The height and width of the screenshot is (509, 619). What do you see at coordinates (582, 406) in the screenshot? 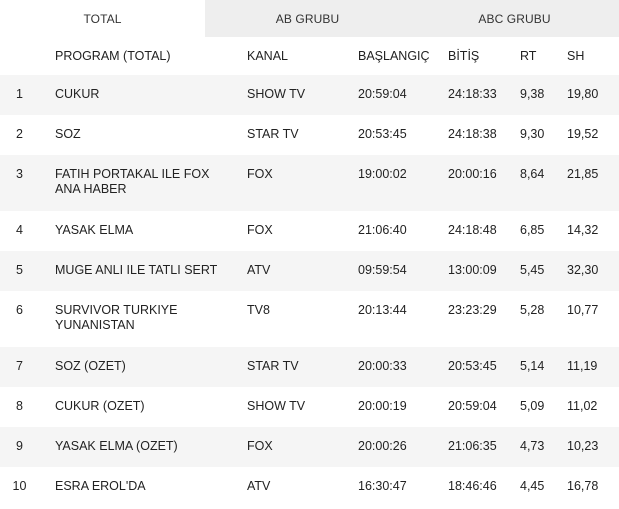
I see `sh-cell: 11,02` at bounding box center [582, 406].